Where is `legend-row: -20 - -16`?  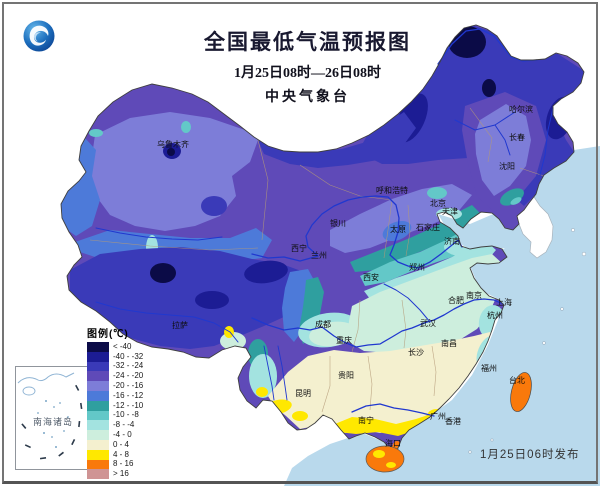
legend-row: -20 - -16 is located at coordinates (115, 386).